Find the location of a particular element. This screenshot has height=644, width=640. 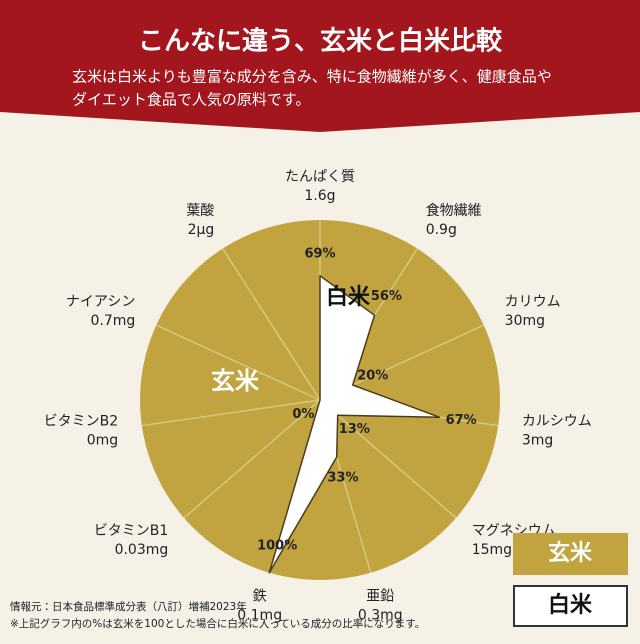

amount-label: 15mg is located at coordinates (492, 550).